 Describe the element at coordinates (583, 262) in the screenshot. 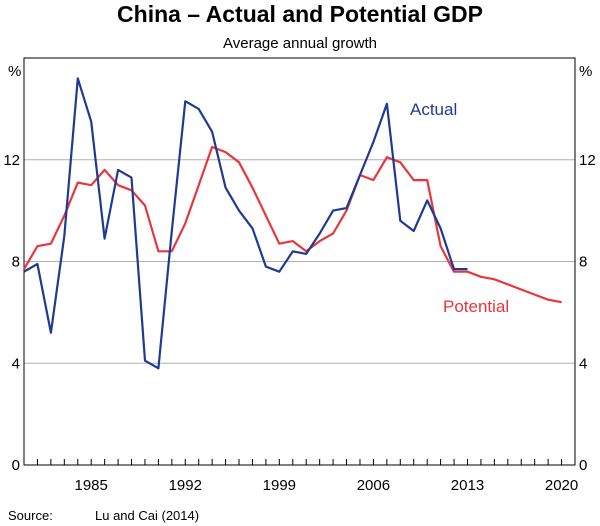

I see `y-tick-label-right: 8` at that location.